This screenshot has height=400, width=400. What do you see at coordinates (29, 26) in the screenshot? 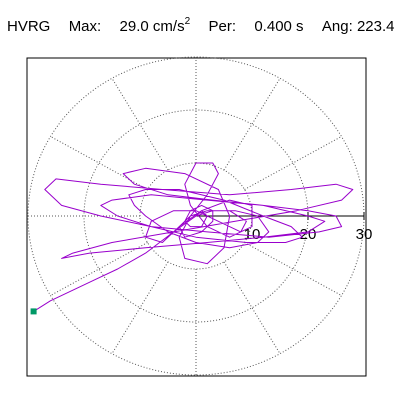
I see `station-code: HVRG` at bounding box center [29, 26].